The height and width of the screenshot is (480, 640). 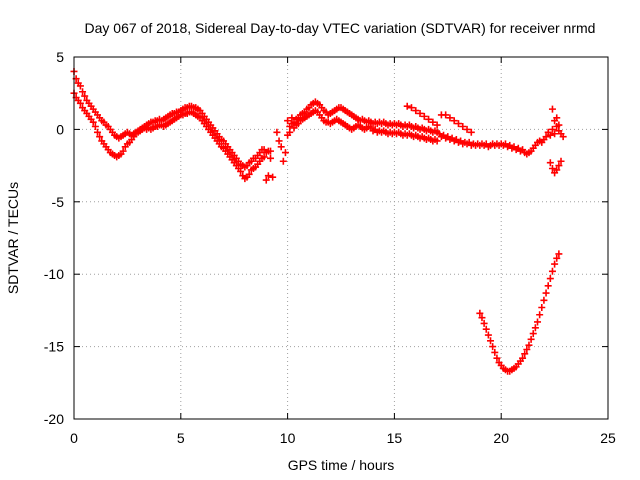 I want to click on x-tick-label: 15, so click(x=395, y=438).